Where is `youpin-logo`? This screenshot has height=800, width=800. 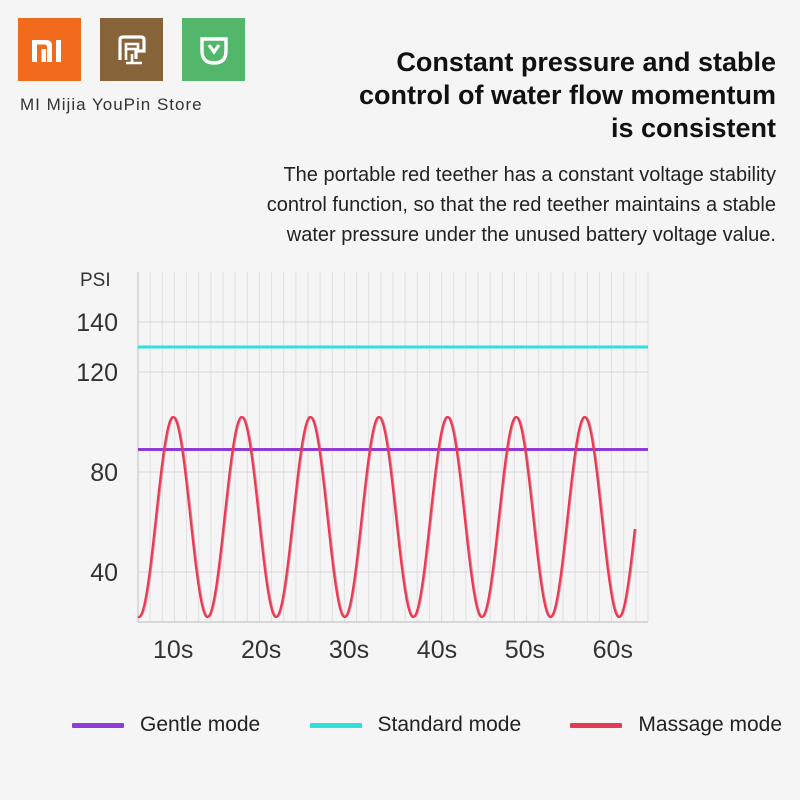
youpin-logo is located at coordinates (131, 49).